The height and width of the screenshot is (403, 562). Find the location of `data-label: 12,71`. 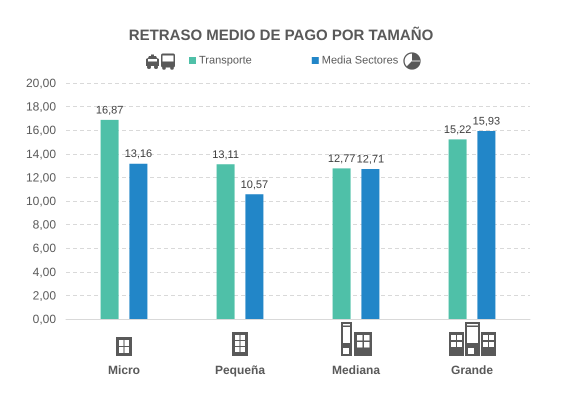

data-label: 12,71 is located at coordinates (370, 160).